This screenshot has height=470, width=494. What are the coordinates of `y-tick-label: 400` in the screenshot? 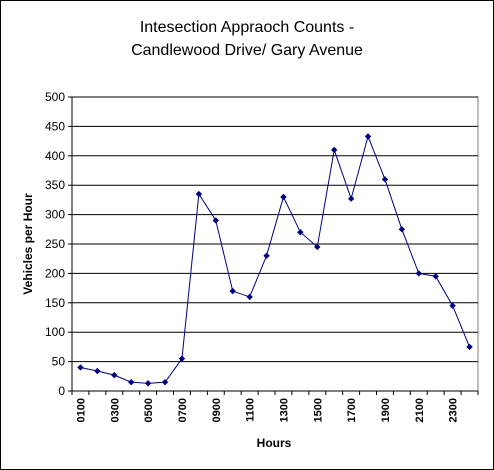 It's located at (55, 156).